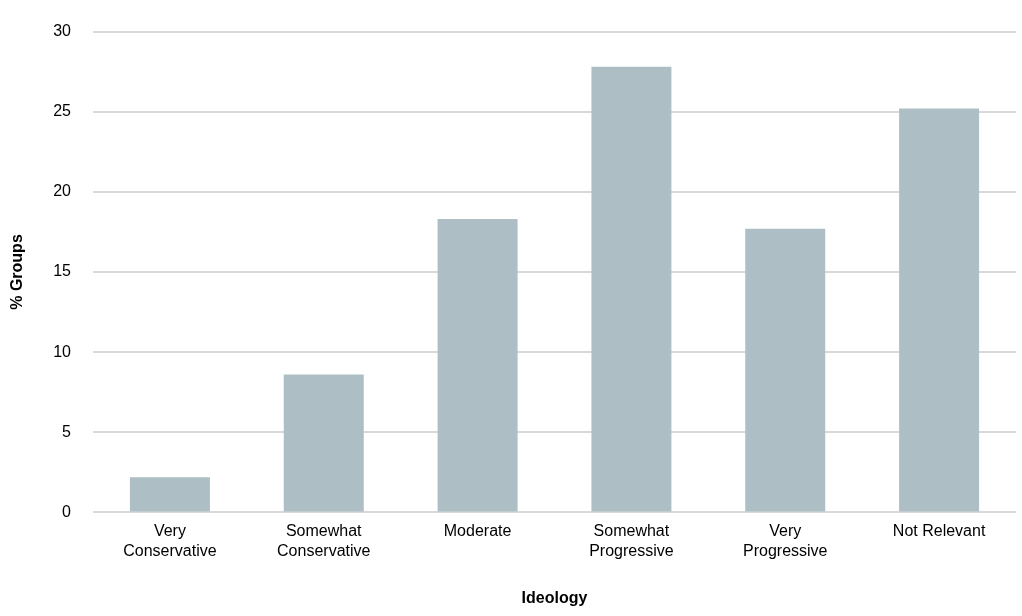 Image resolution: width=1022 pixels, height=616 pixels. What do you see at coordinates (62, 31) in the screenshot?
I see `y-tick-label: 30` at bounding box center [62, 31].